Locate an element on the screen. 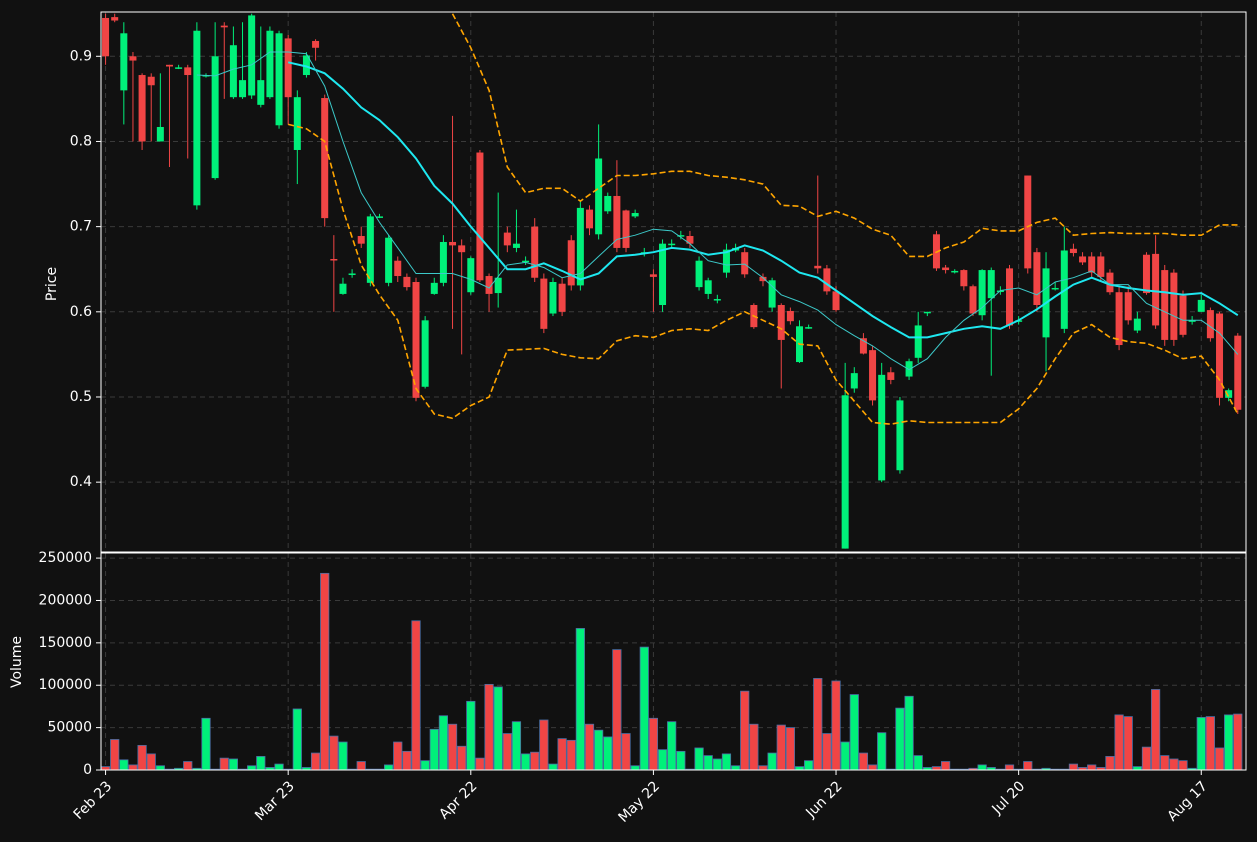  y-tick-label: 150000 is located at coordinates (65, 643).